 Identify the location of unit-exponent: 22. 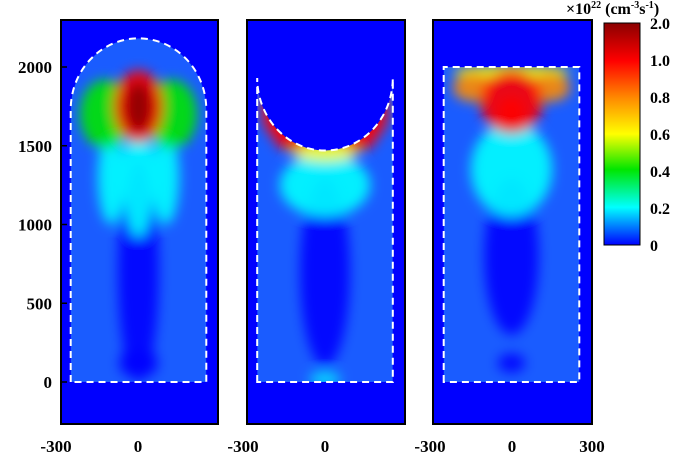
(596, 5).